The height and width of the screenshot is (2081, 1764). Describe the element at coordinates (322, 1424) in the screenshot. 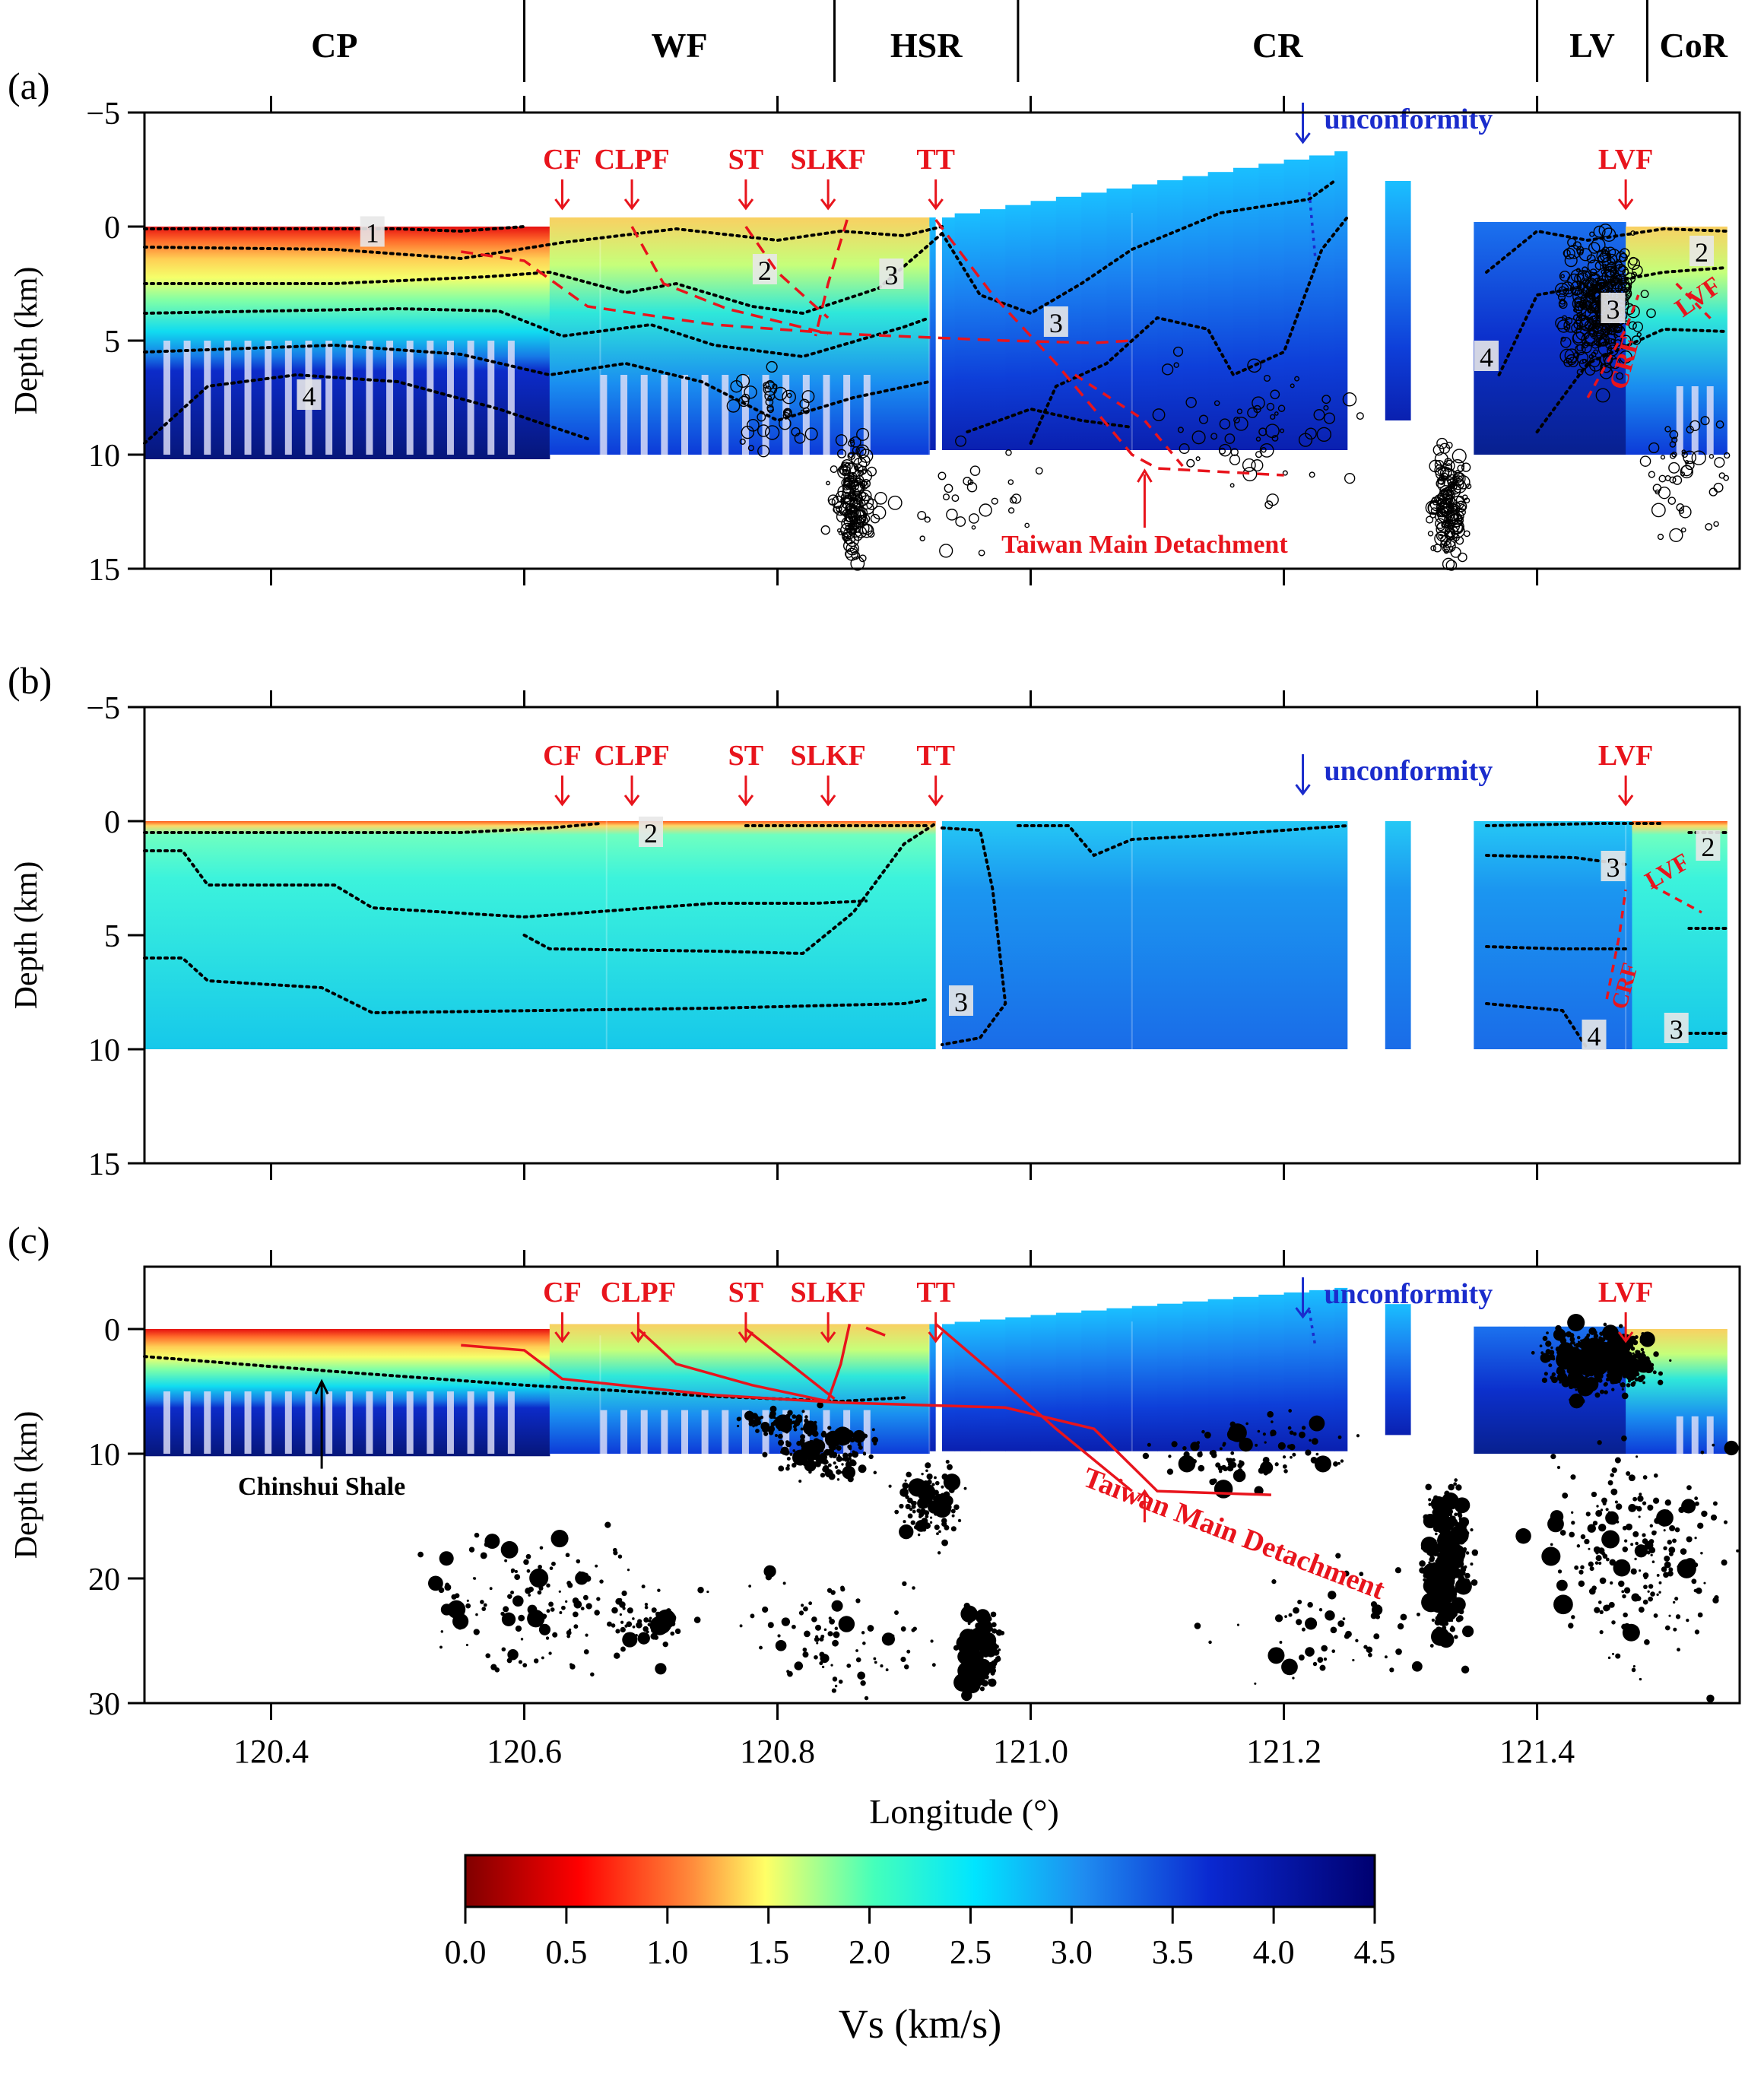

I see `shale-arrow` at that location.